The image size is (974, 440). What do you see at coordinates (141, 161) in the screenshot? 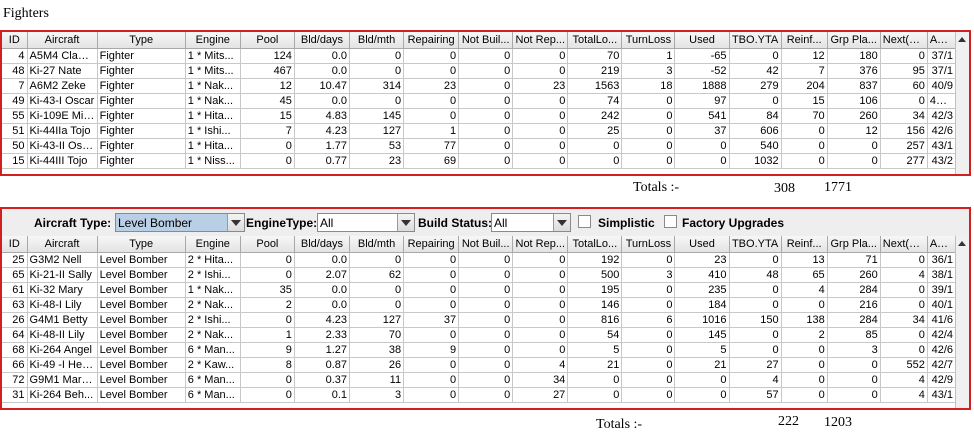
I see `table-cell: Fighter` at bounding box center [141, 161].